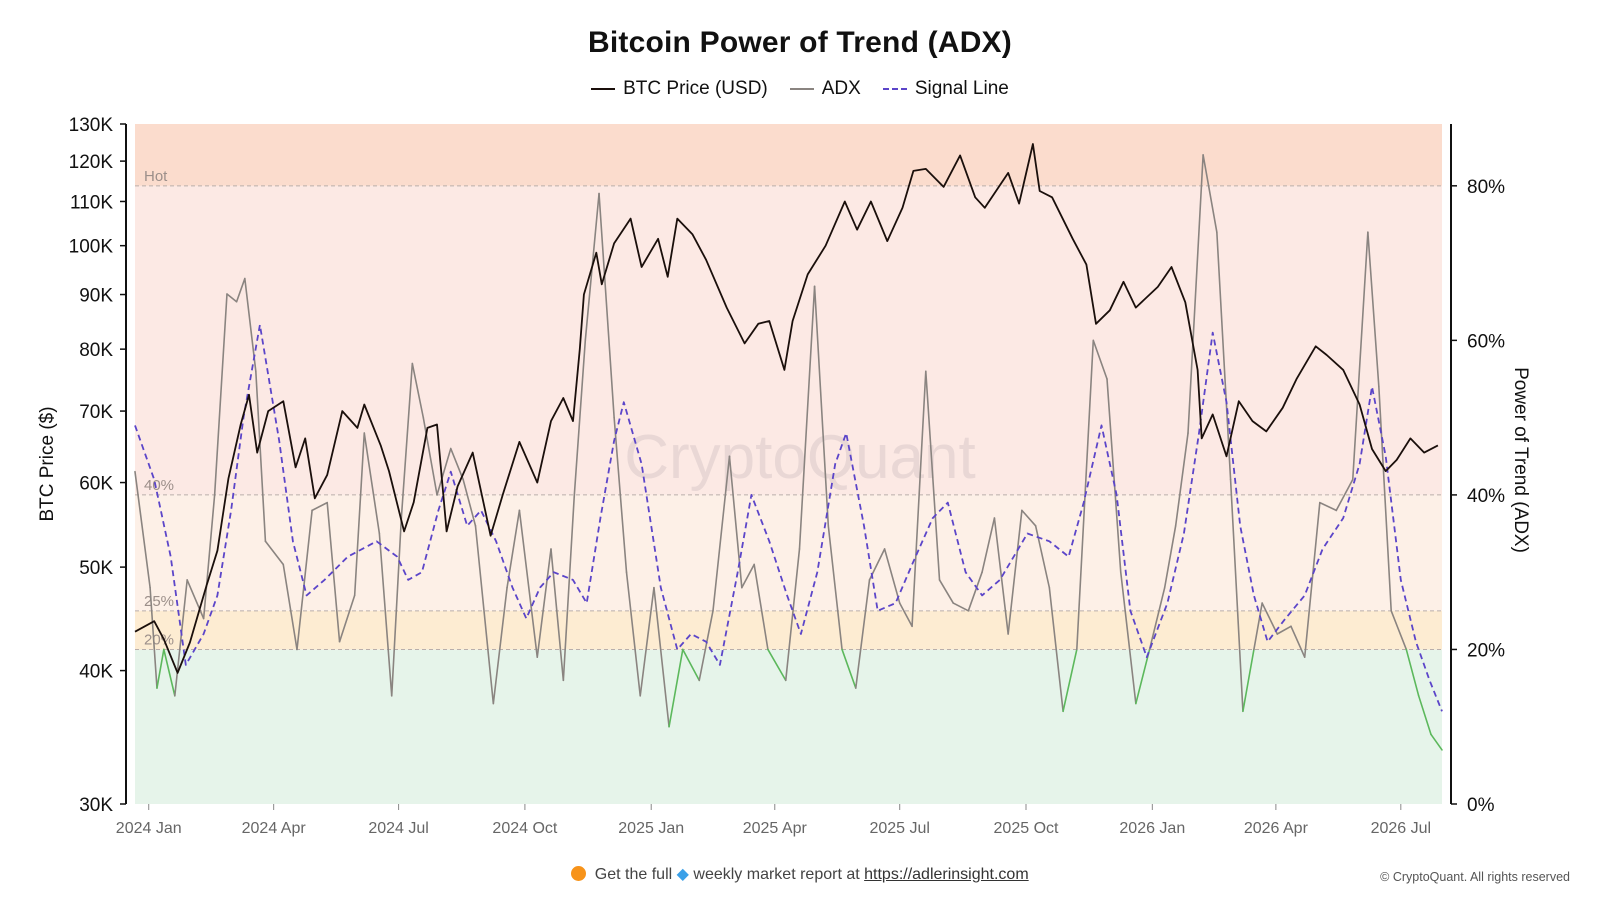 The height and width of the screenshot is (900, 1600). What do you see at coordinates (96, 484) in the screenshot?
I see `left-tick-label: 60K` at bounding box center [96, 484].